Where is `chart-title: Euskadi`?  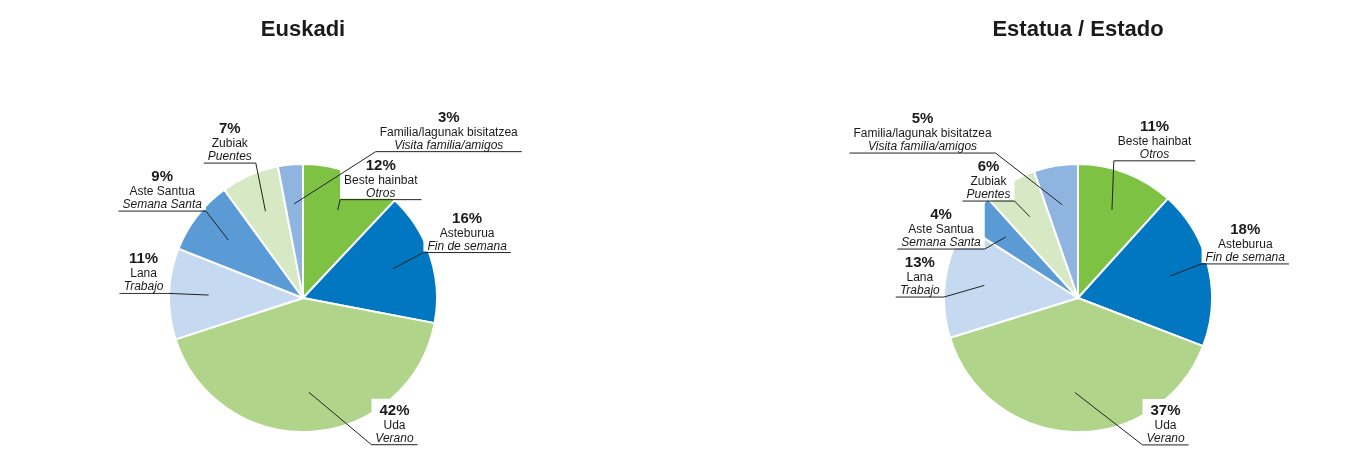
chart-title: Euskadi is located at coordinates (303, 28).